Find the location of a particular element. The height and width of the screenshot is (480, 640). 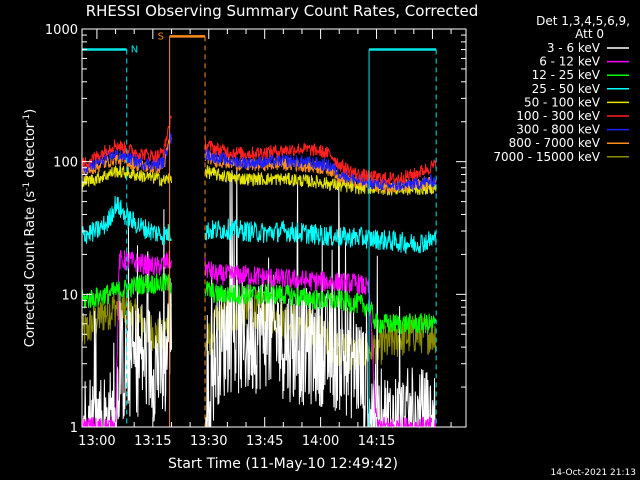

night-label: N is located at coordinates (134, 50).